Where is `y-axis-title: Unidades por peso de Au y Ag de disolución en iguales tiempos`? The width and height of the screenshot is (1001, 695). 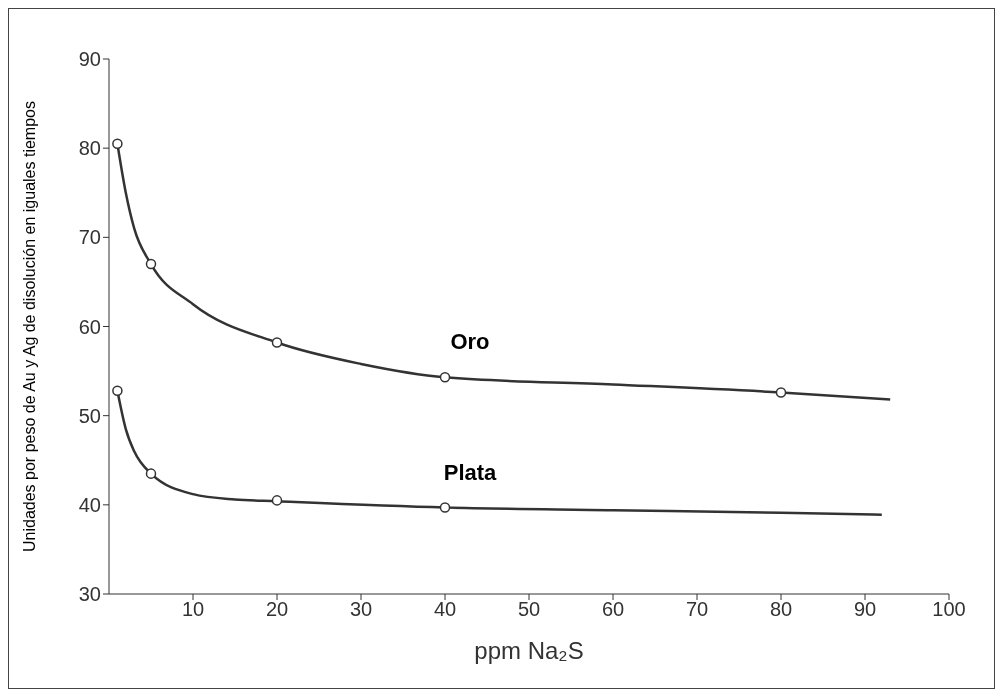 y-axis-title: Unidades por peso de Au y Ag de disolución en iguales tiempos is located at coordinates (29, 326).